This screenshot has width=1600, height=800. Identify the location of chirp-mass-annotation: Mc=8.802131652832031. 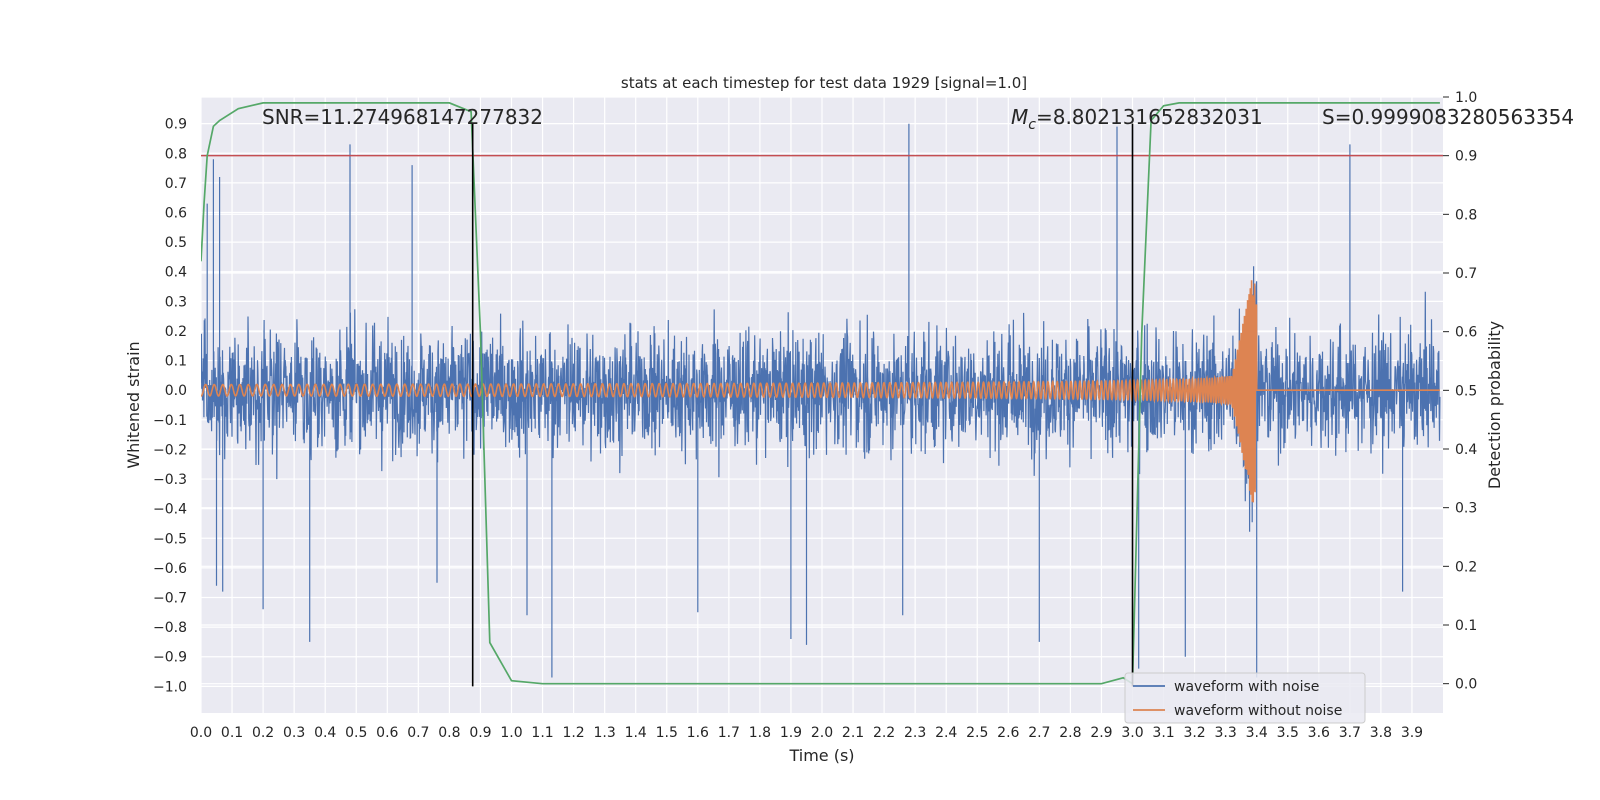
(1137, 119).